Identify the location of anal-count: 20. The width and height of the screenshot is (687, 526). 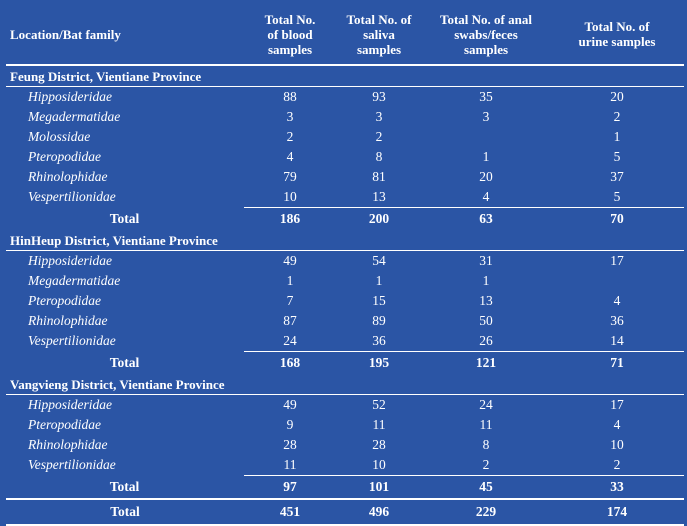
(486, 176).